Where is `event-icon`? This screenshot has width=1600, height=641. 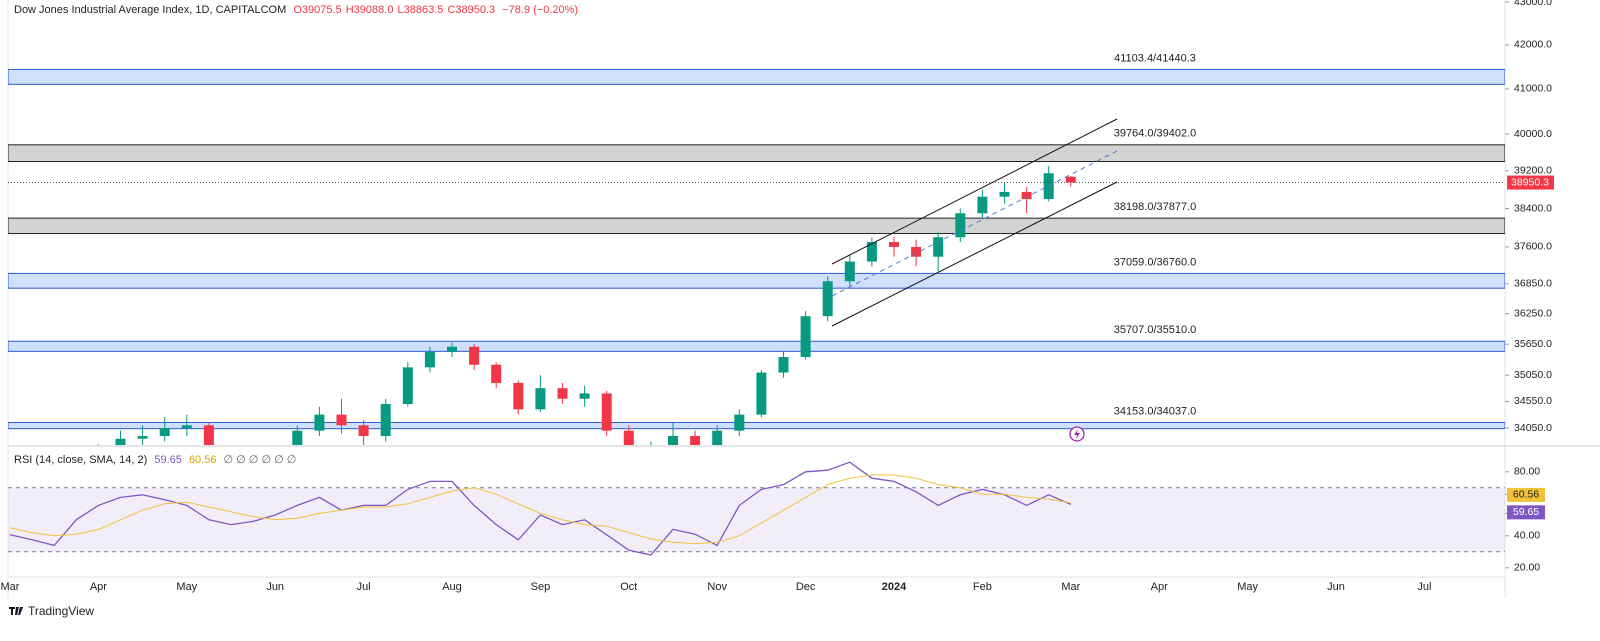
event-icon is located at coordinates (1077, 434).